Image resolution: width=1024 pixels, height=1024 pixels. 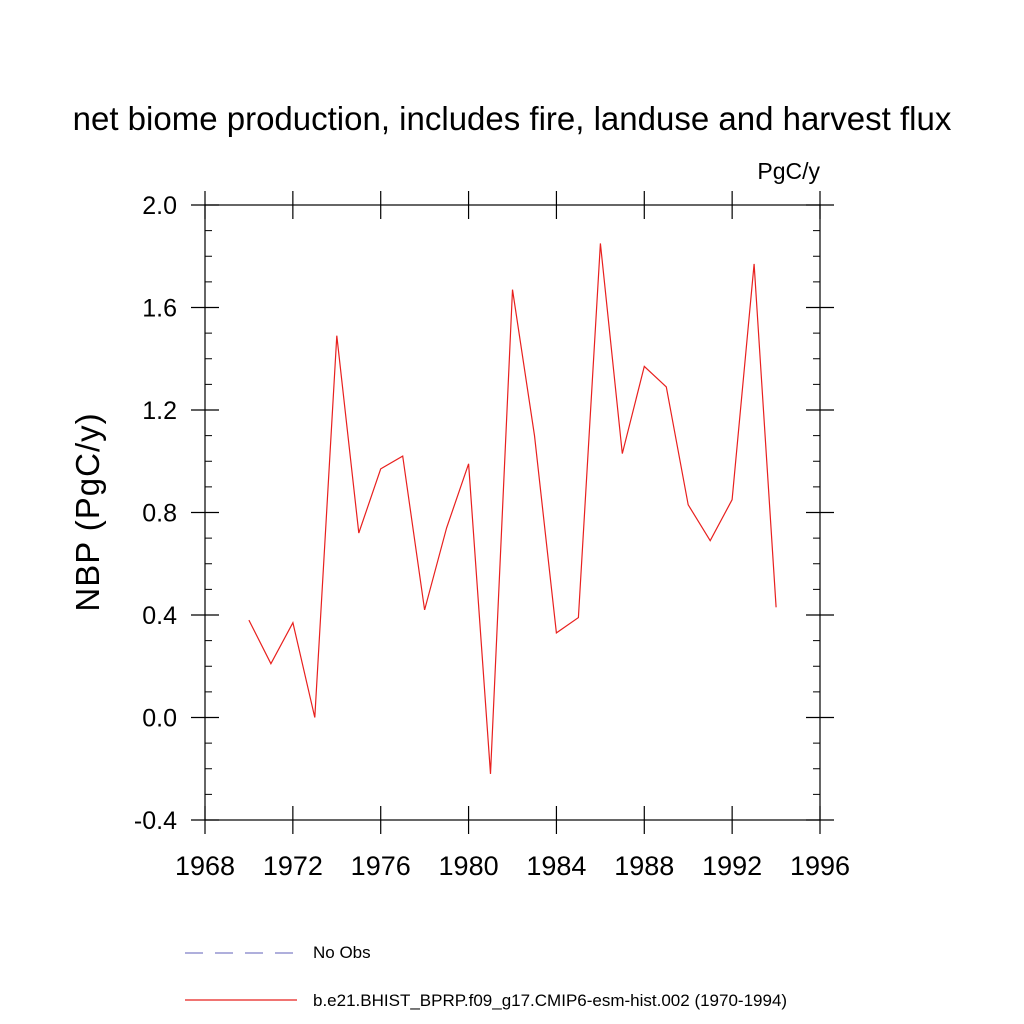 I want to click on x-tick-label: 1976, so click(x=381, y=866).